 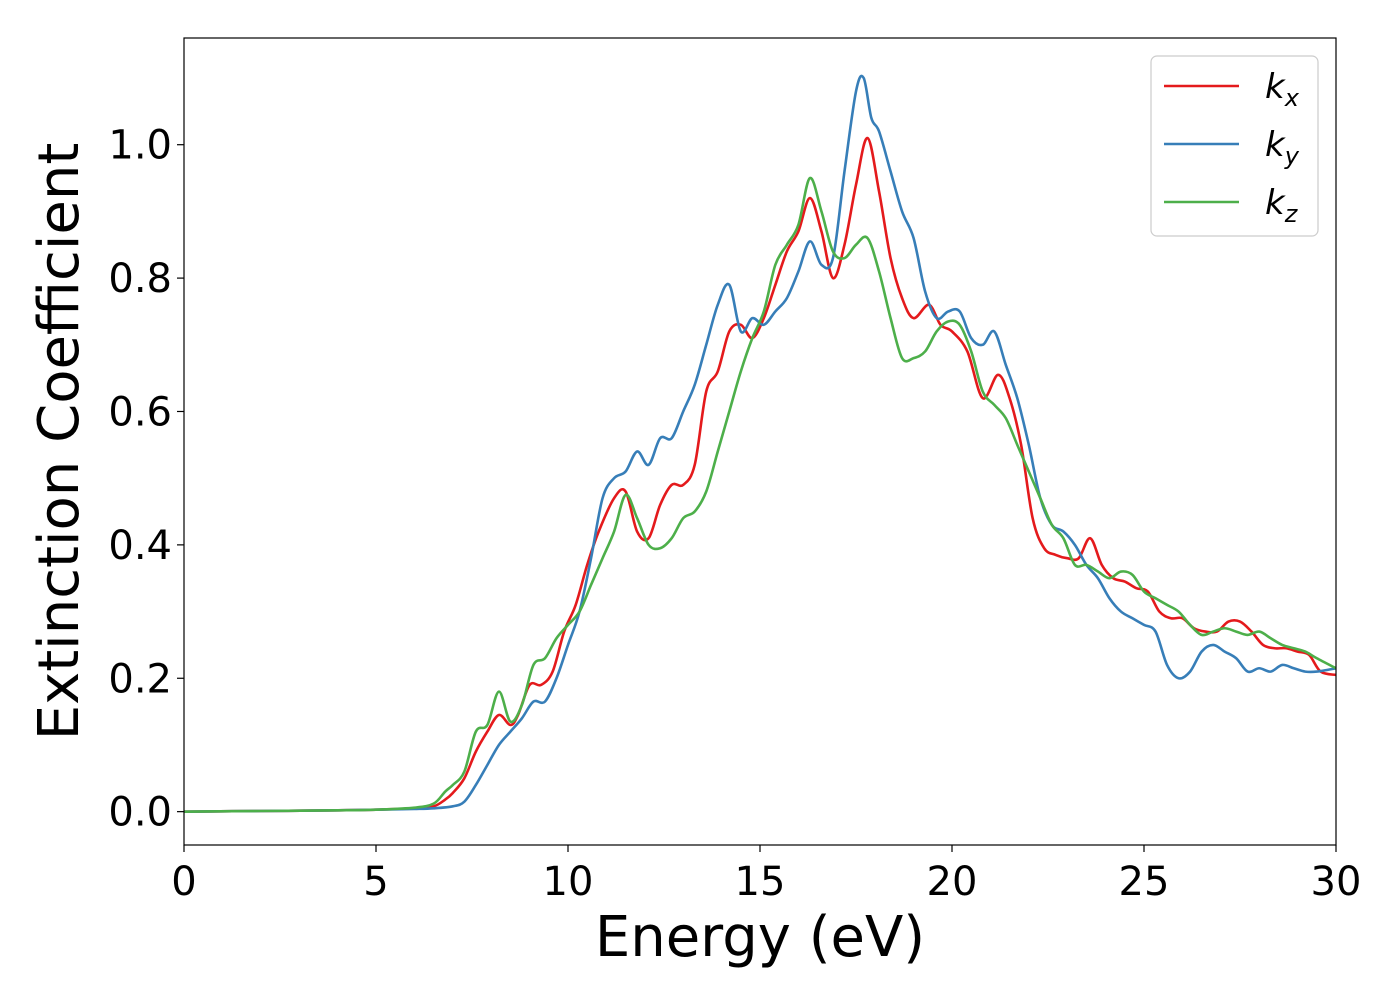 I want to click on x-tick-label: 15, so click(x=760, y=882).